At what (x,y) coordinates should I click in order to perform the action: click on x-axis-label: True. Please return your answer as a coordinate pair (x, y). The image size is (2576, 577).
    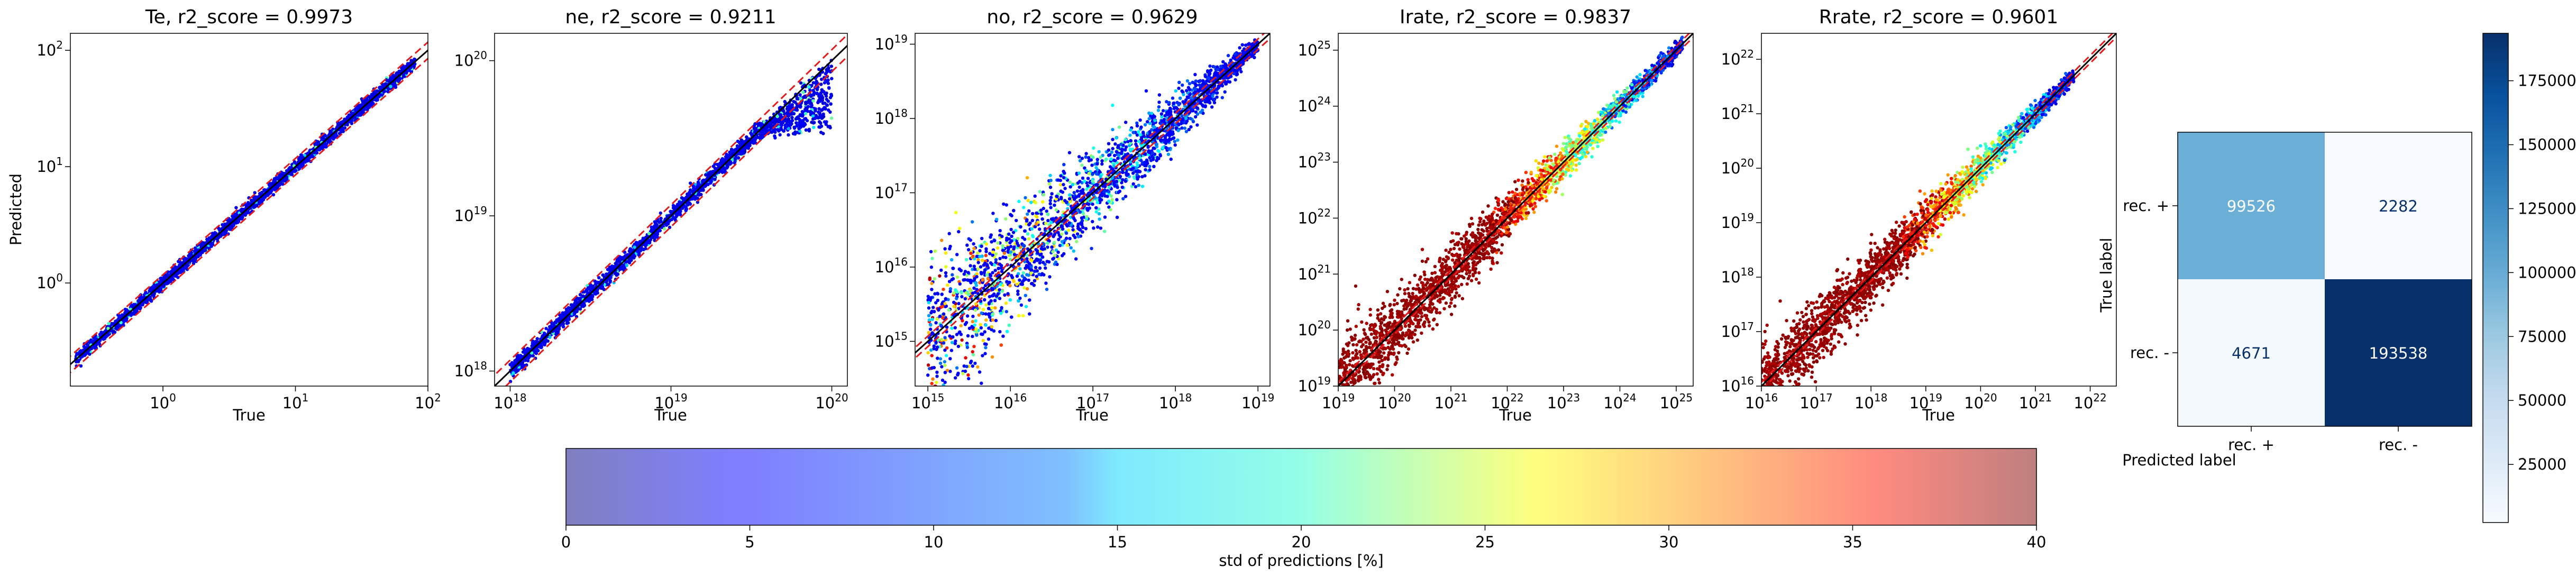
    Looking at the image, I should click on (671, 415).